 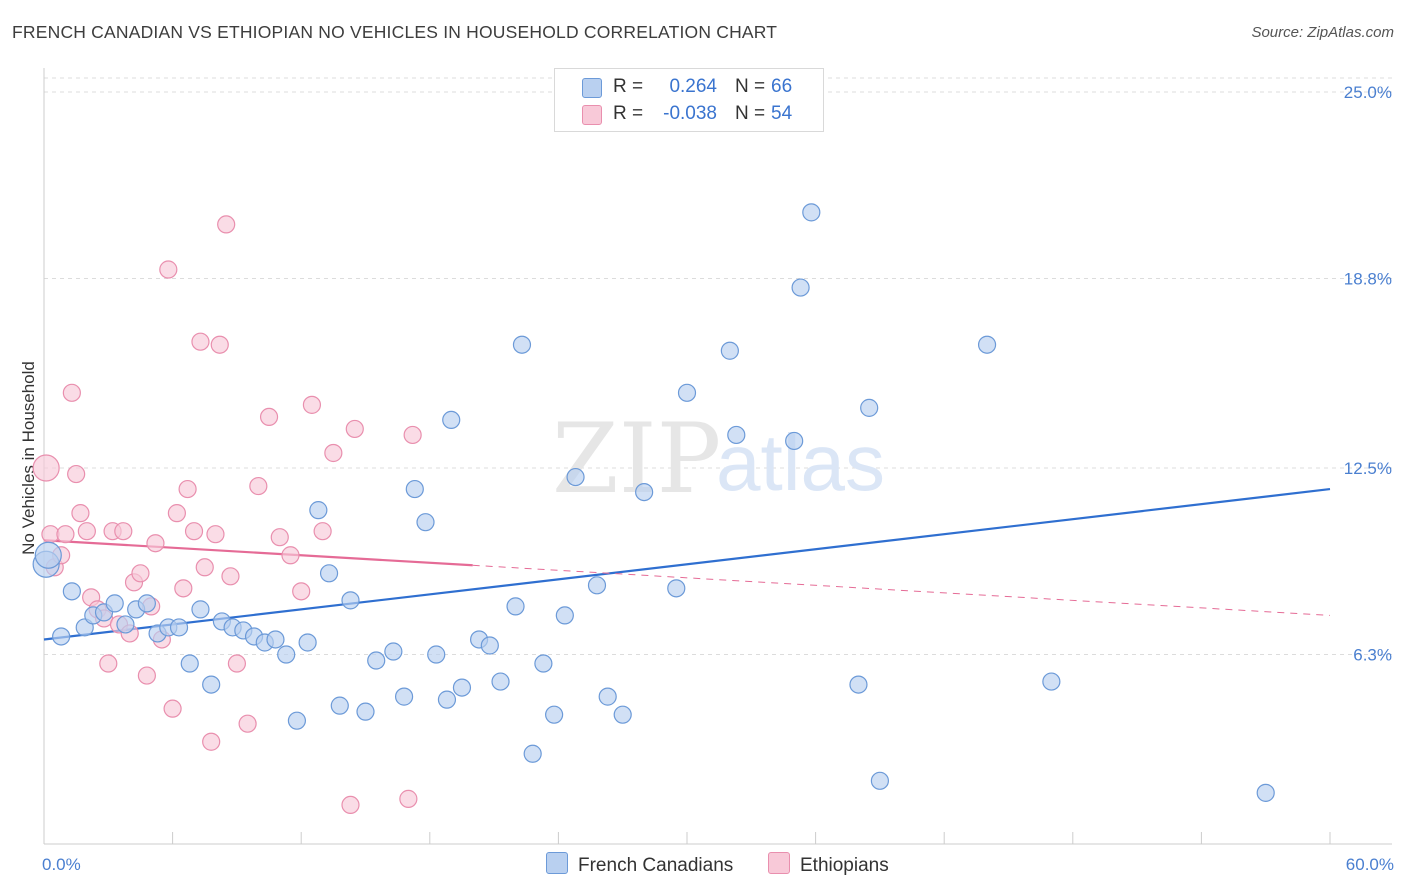 What do you see at coordinates (782, 86) in the screenshot?
I see `legend-n-value: 66` at bounding box center [782, 86].